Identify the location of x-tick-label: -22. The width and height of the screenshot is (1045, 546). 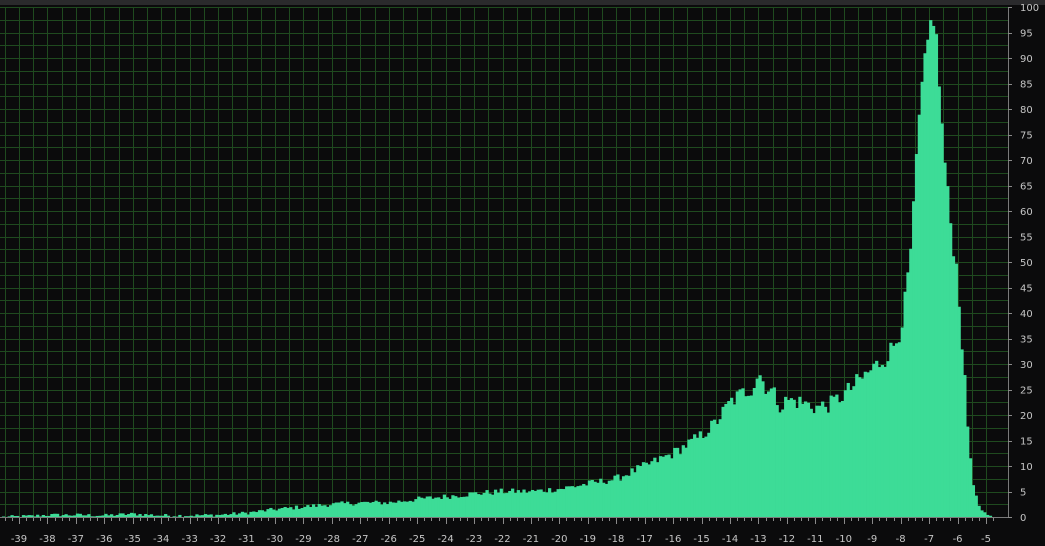
(502, 539).